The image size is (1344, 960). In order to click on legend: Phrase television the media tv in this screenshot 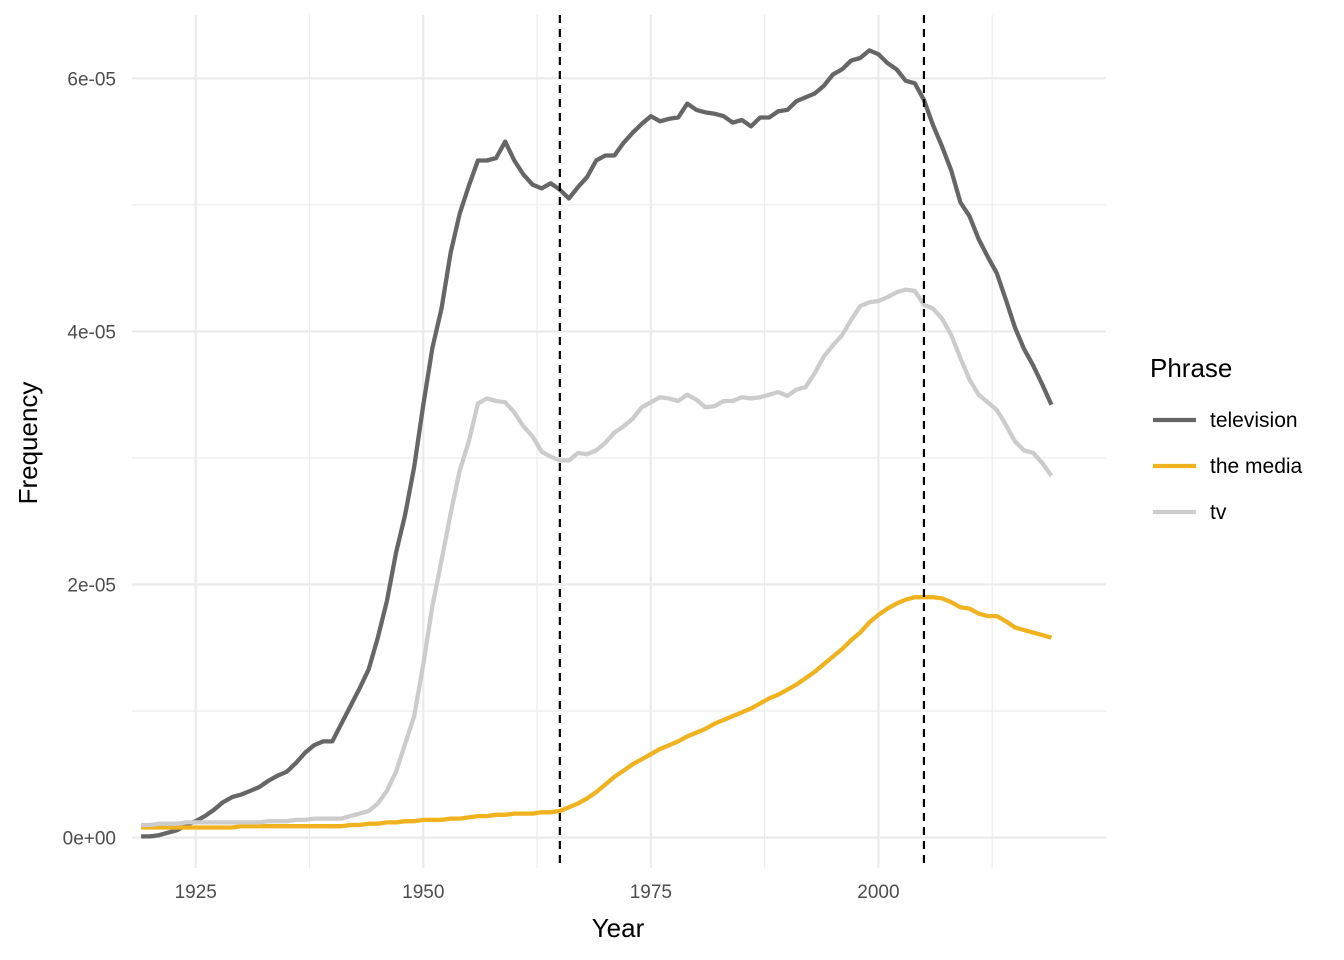, I will do `click(1226, 438)`.